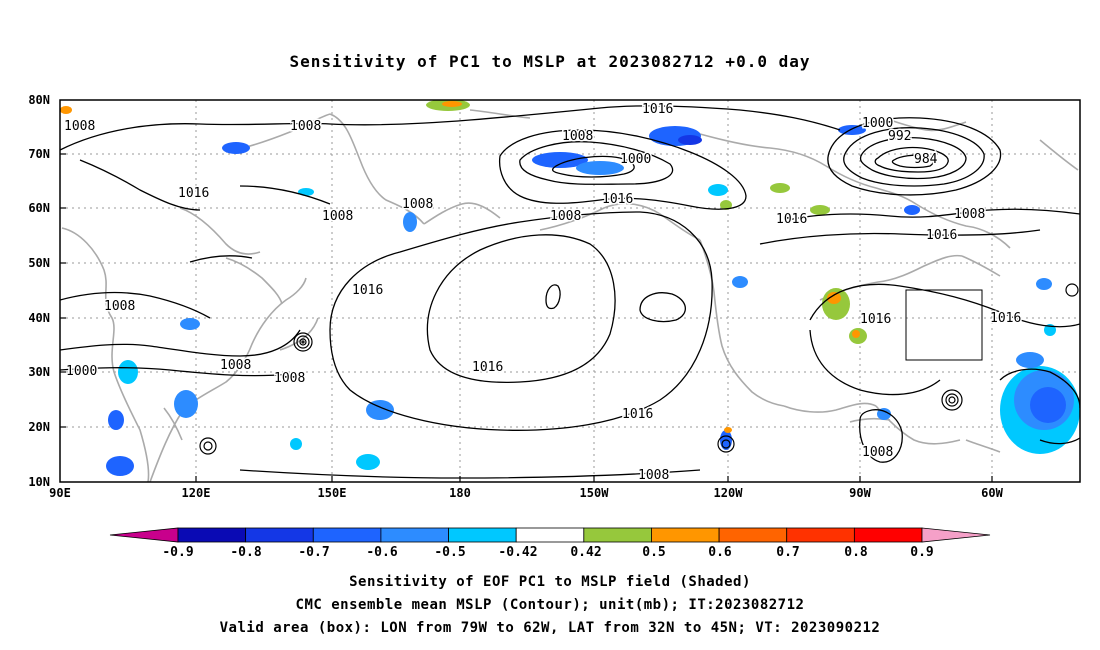  What do you see at coordinates (39, 318) in the screenshot?
I see `lat-tick-label: 40N` at bounding box center [39, 318].